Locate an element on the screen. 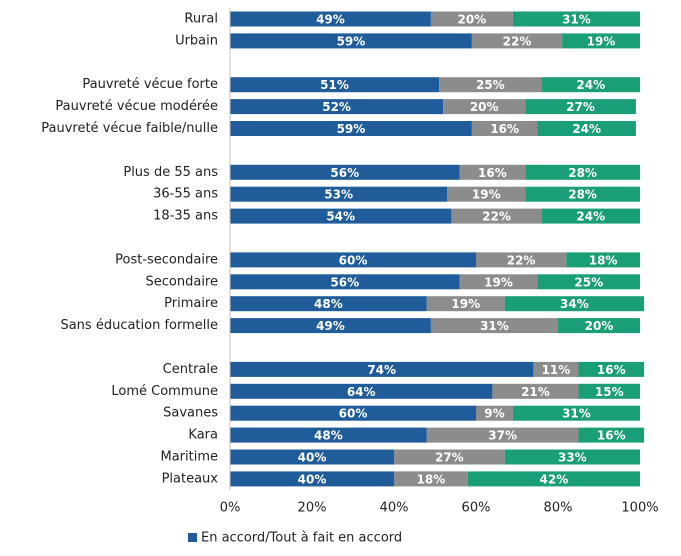 This screenshot has height=556, width=681. value-label: 18% is located at coordinates (603, 260).